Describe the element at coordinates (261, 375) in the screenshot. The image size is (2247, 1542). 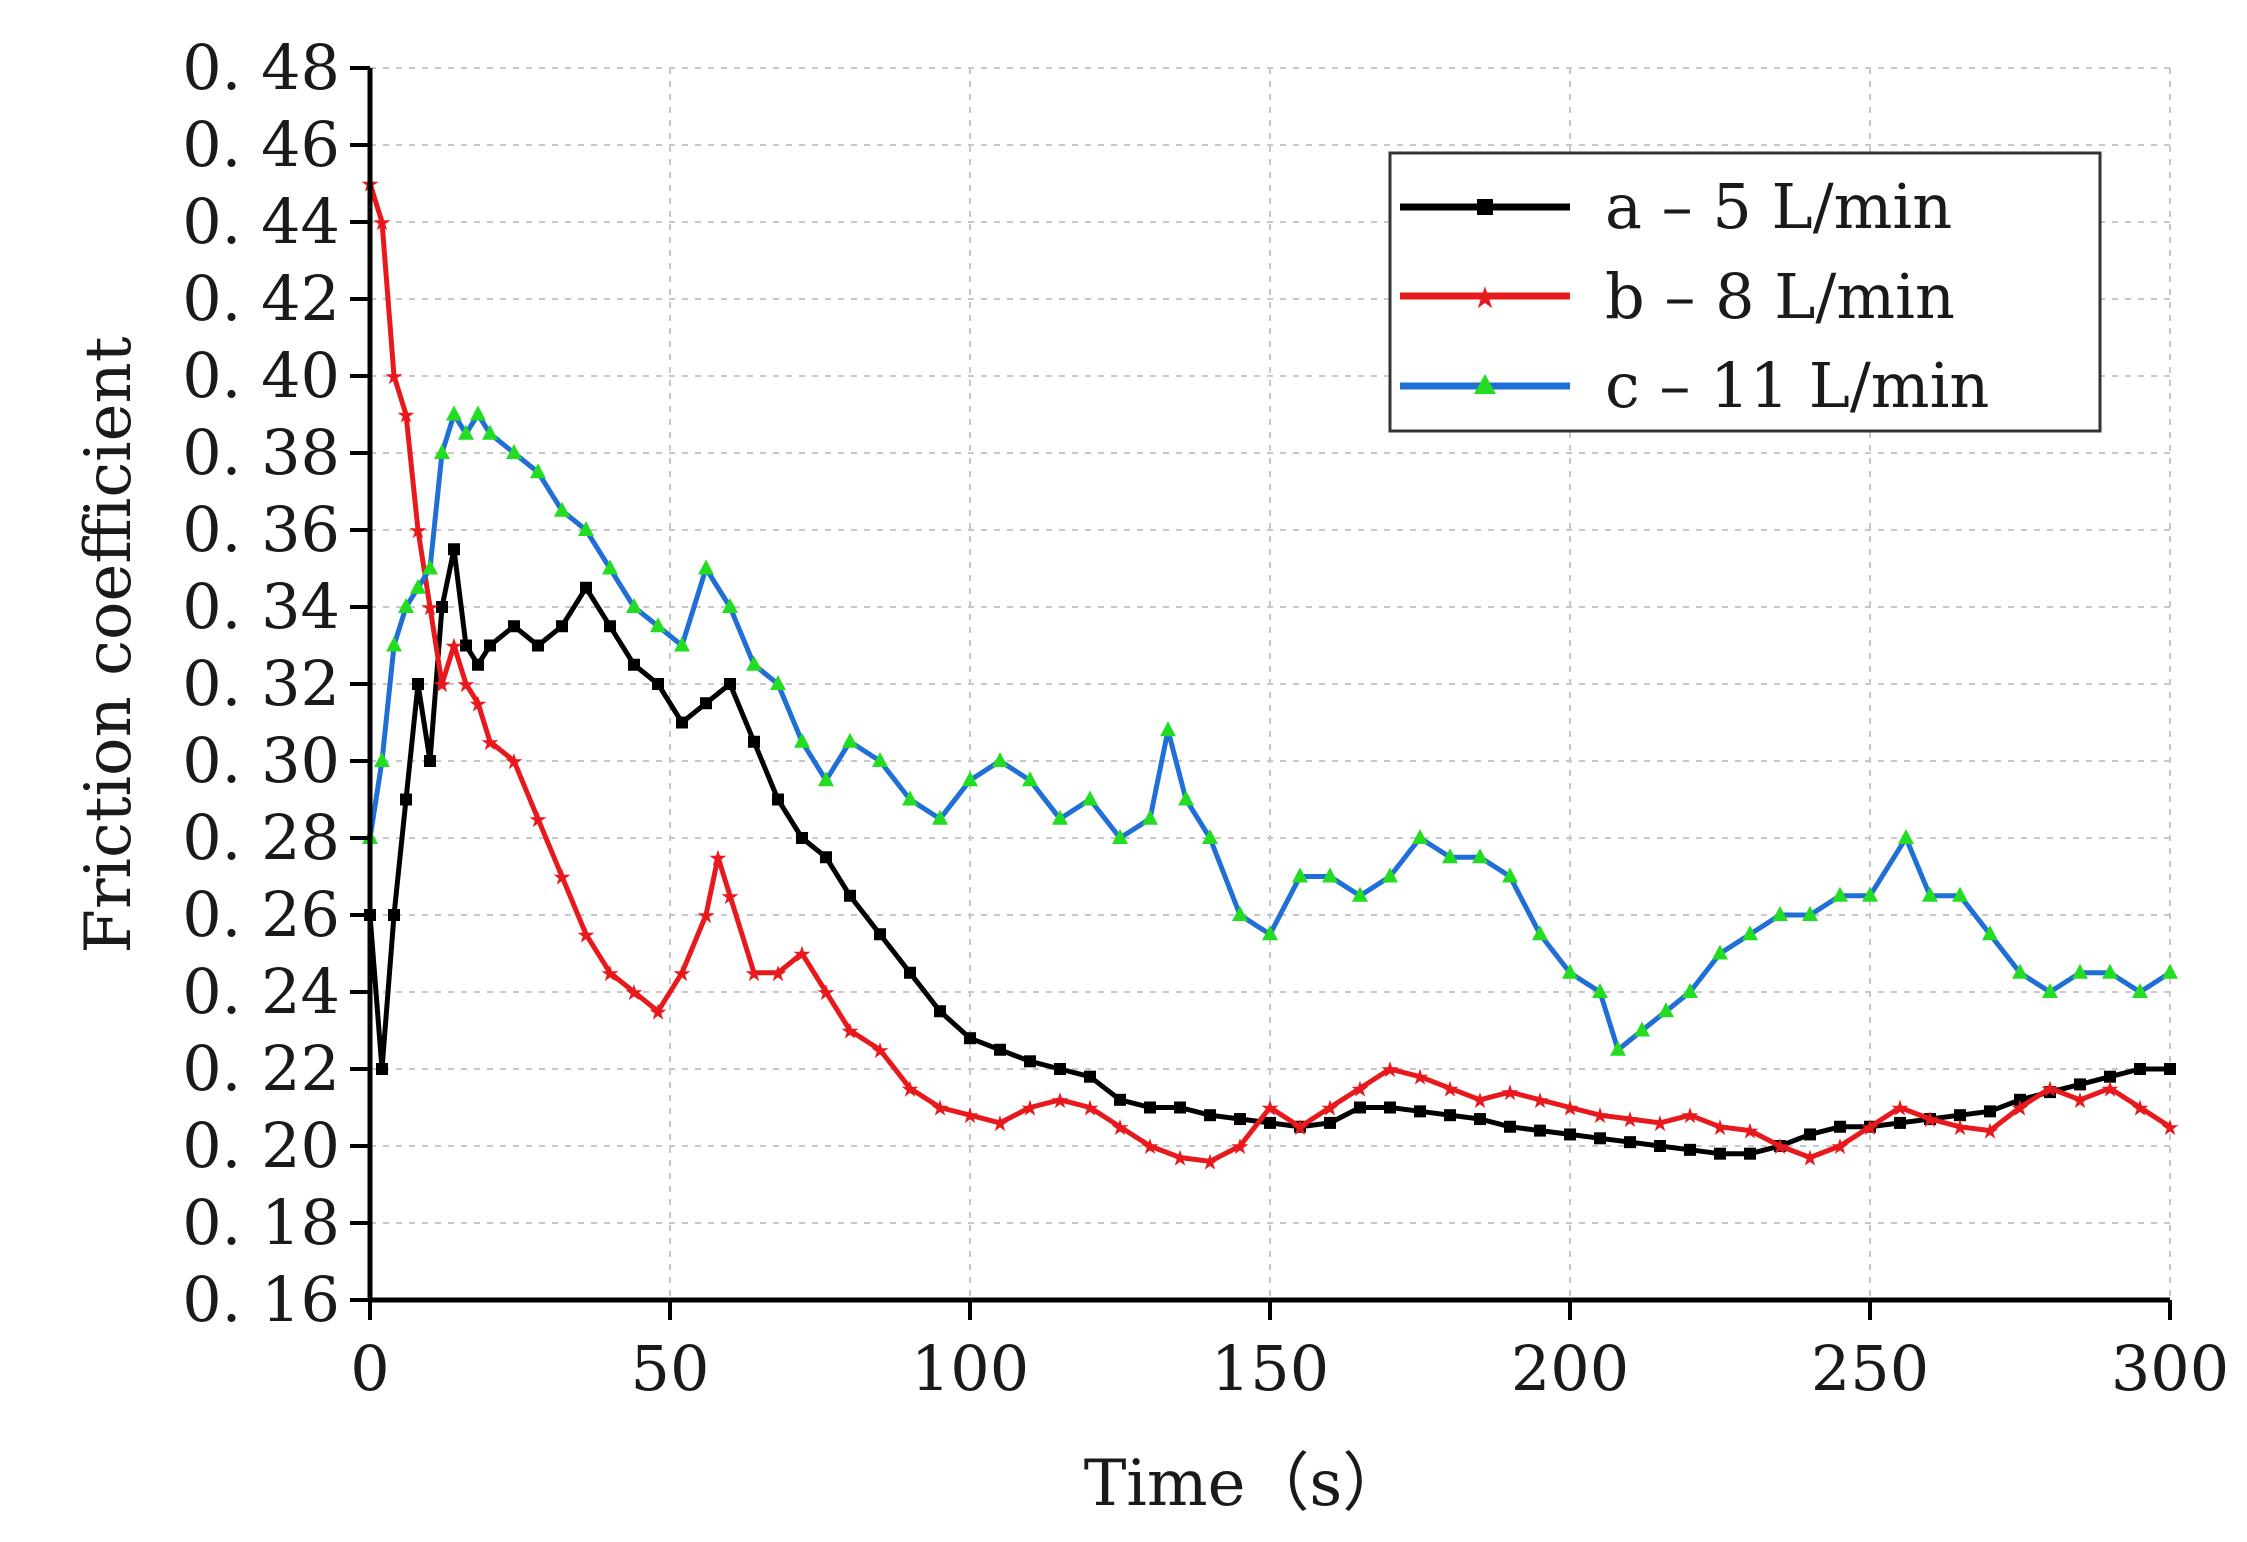
I see `y-tick-label: 0. 40` at that location.